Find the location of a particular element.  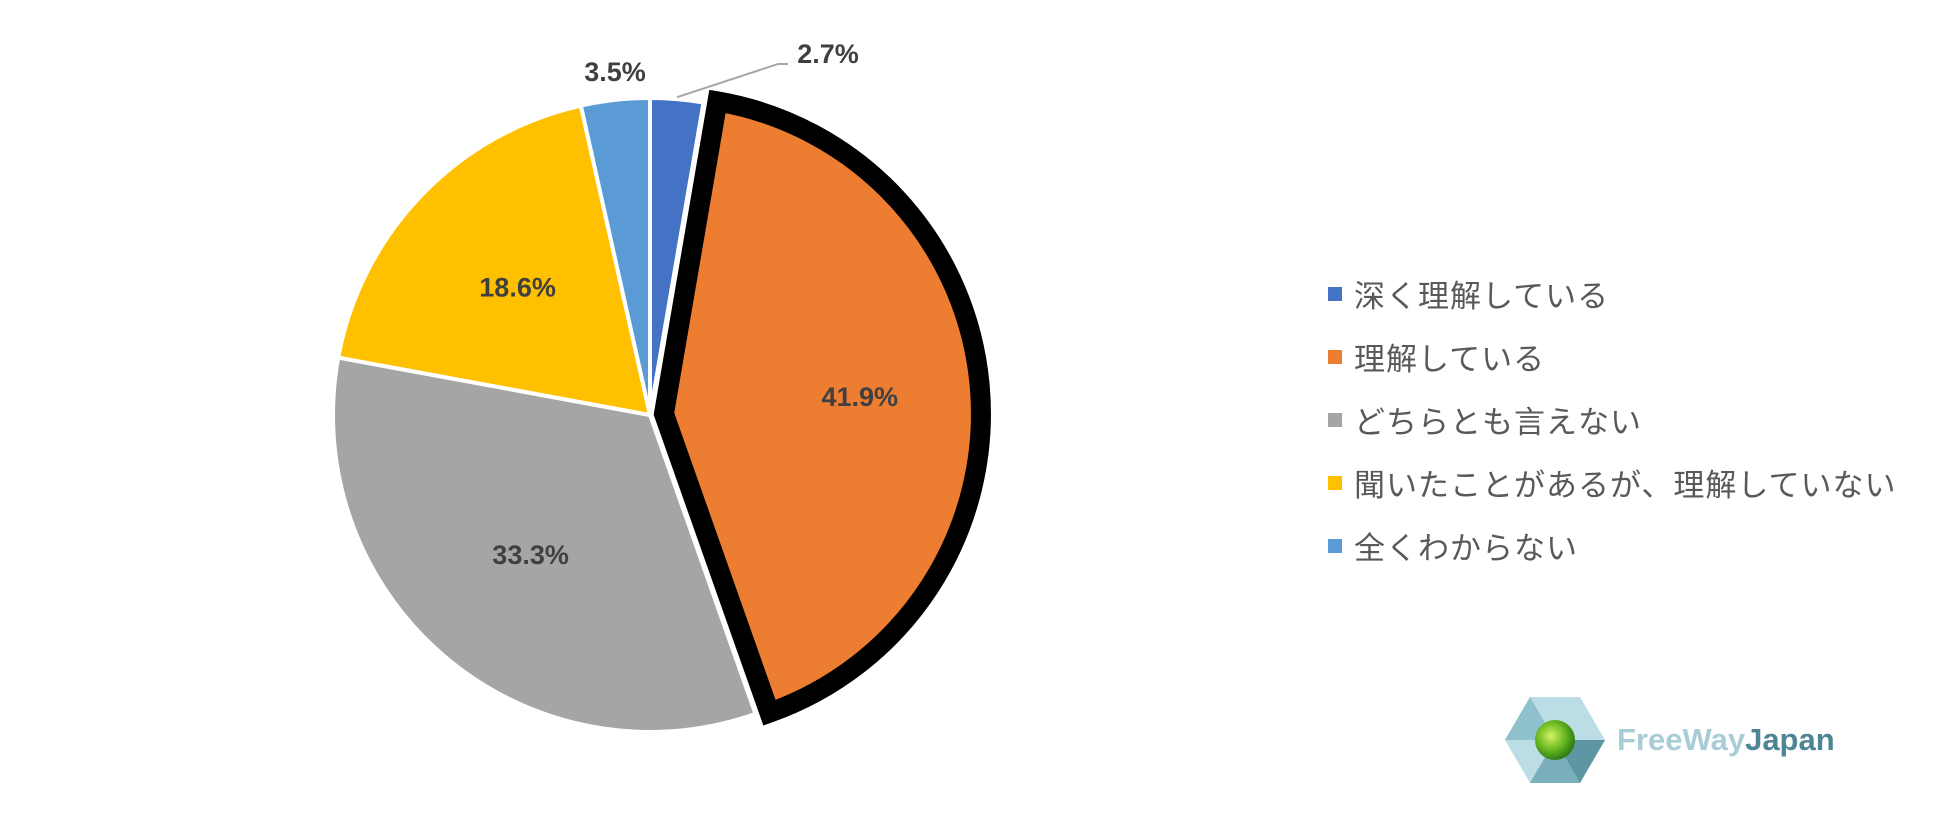

highlighted-slice-outline is located at coordinates (822, 407).